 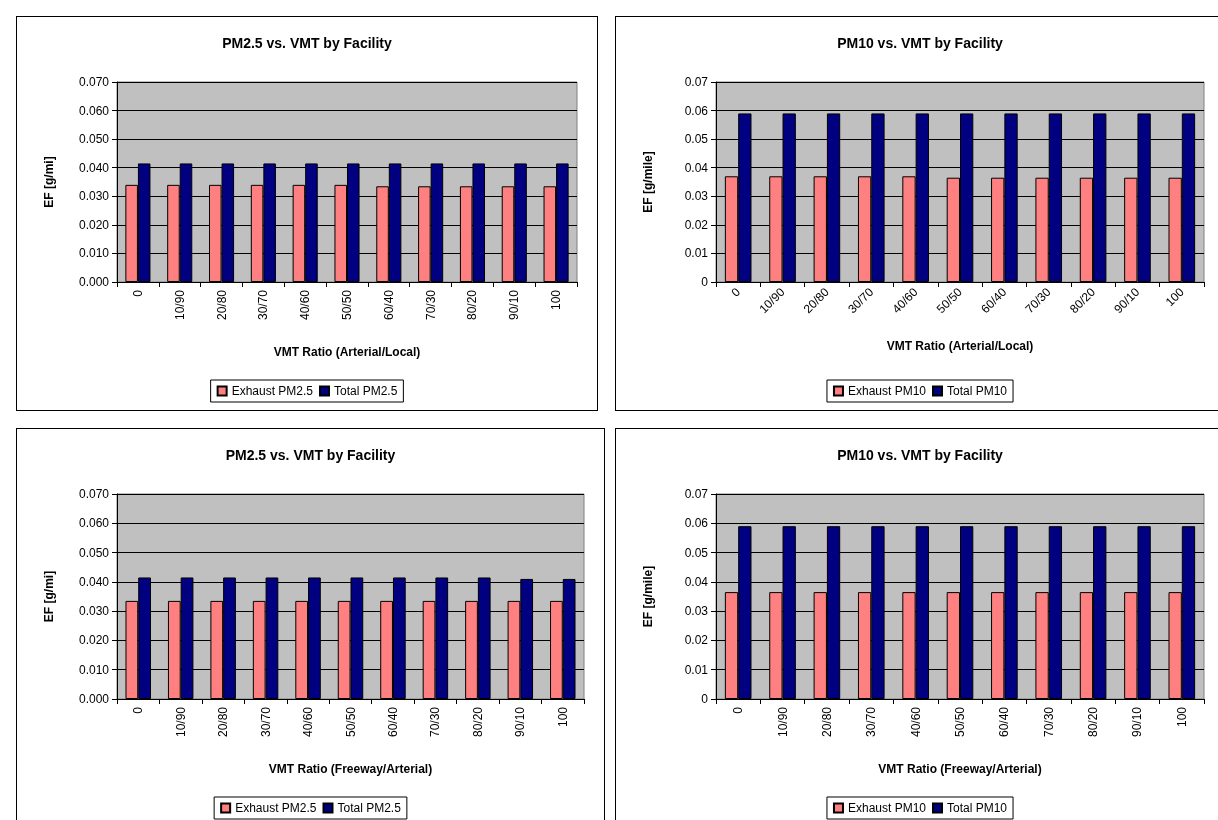 What do you see at coordinates (705, 282) in the screenshot?
I see `y-tick-label: 0` at bounding box center [705, 282].